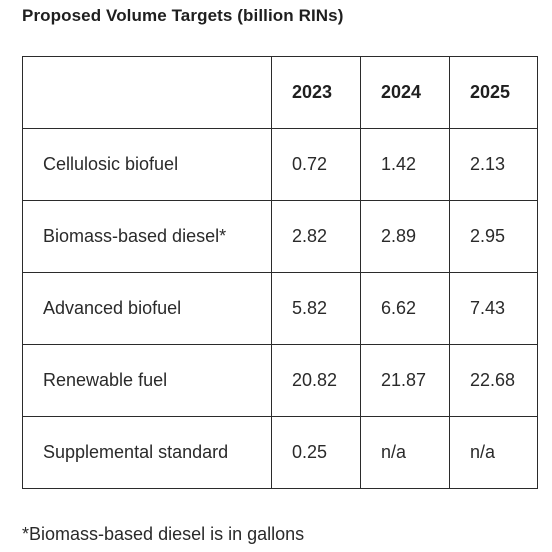 This screenshot has width=552, height=552. Describe the element at coordinates (405, 92) in the screenshot. I see `header-cell-2024: 2024` at that location.